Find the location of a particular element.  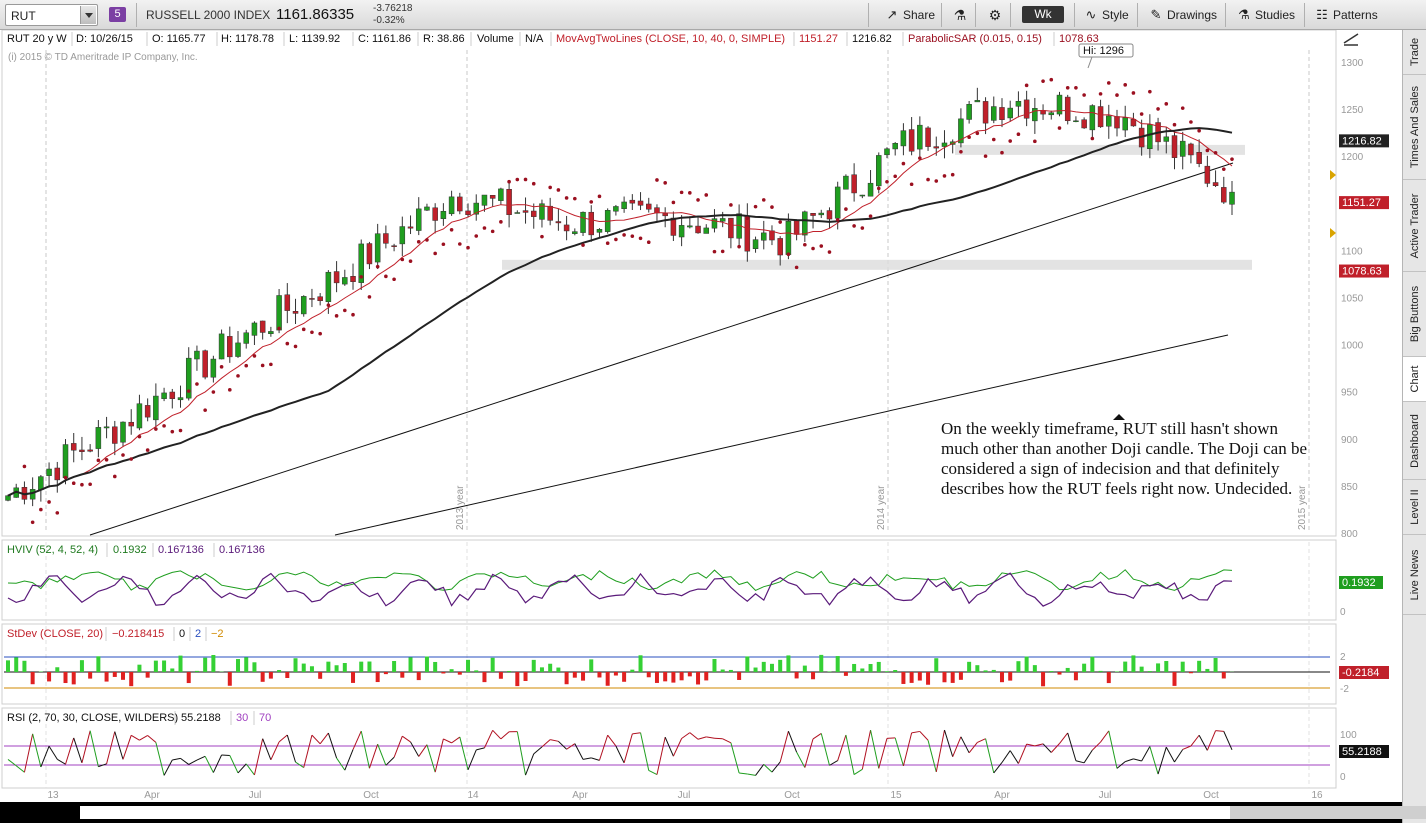

stdev-label: StDev (CLOSE, 20) is located at coordinates (55, 634).